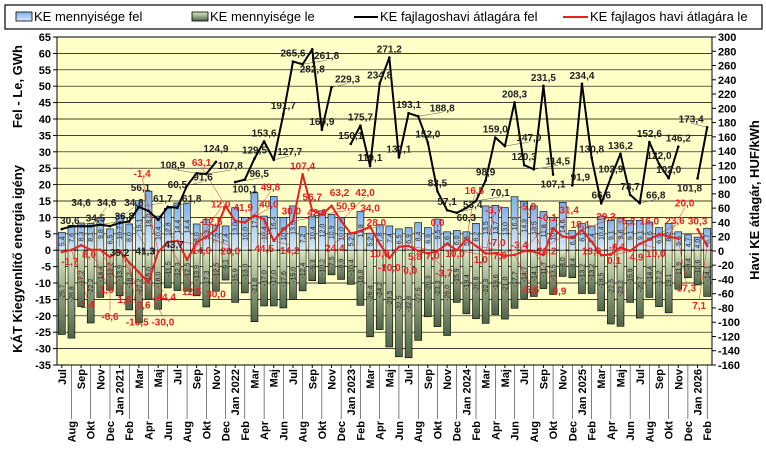  What do you see at coordinates (531, 290) in the screenshot?
I see `avg-down-label: -5,6` at bounding box center [531, 290].